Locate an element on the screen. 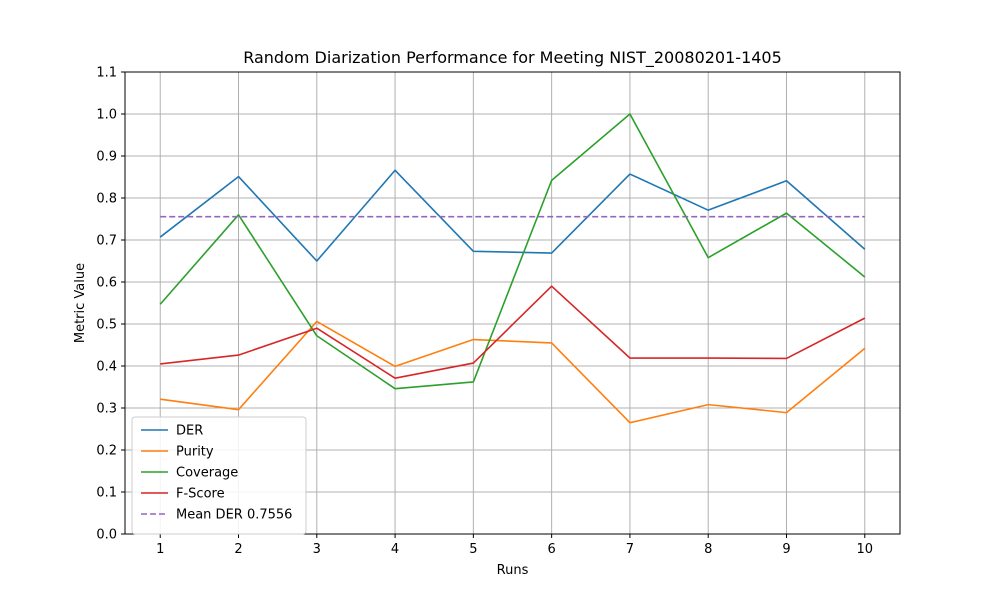 This screenshot has width=1000, height=600. x-tick-label: 8 is located at coordinates (708, 549).